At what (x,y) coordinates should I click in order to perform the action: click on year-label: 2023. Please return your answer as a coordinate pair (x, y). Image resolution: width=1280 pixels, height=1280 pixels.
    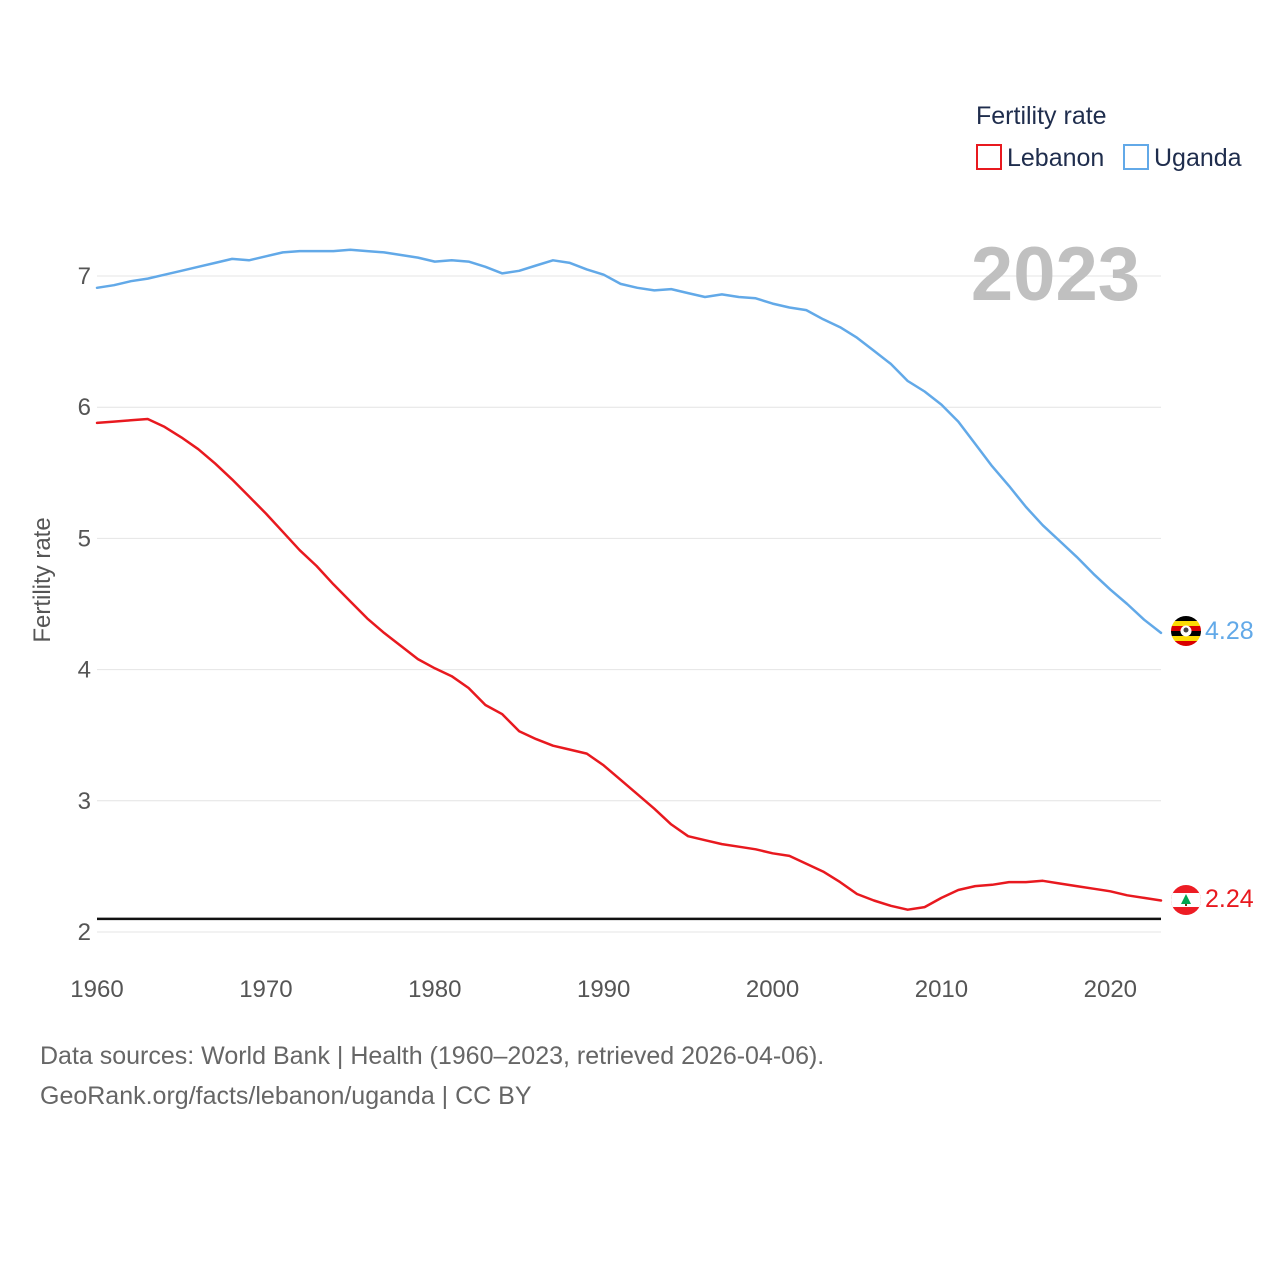
    Looking at the image, I should click on (1055, 274).